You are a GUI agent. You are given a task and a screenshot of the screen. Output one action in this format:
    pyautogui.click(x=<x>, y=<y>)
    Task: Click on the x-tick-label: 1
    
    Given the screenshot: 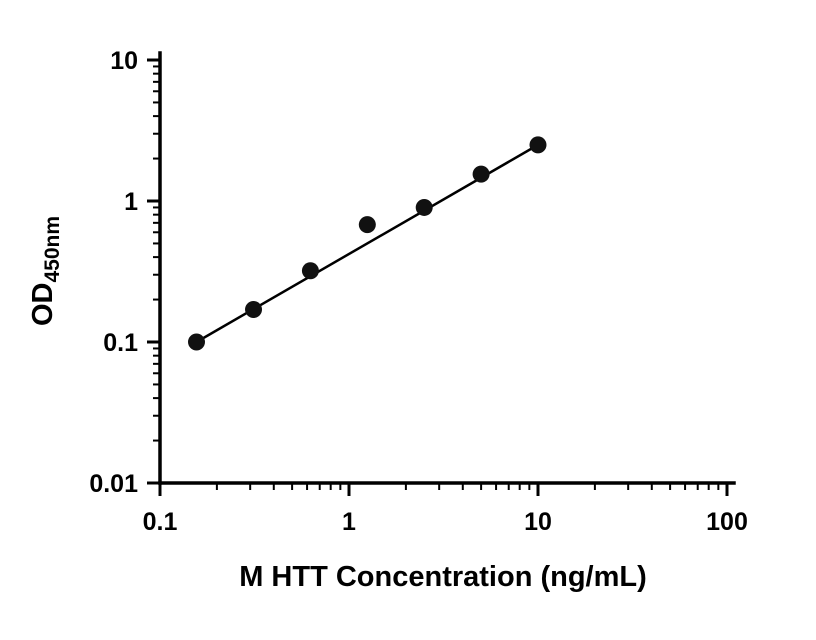 What is the action you would take?
    pyautogui.click(x=349, y=522)
    